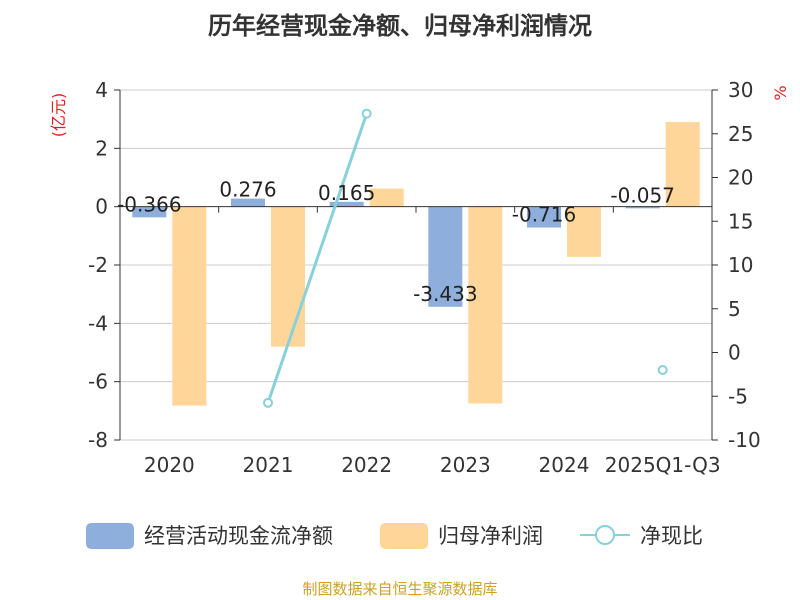 Image resolution: width=800 pixels, height=600 pixels. Describe the element at coordinates (396, 242) in the screenshot. I see `data-labels: -0.366 0.276 0.165 -3.433 -0.716 -0.057` at that location.